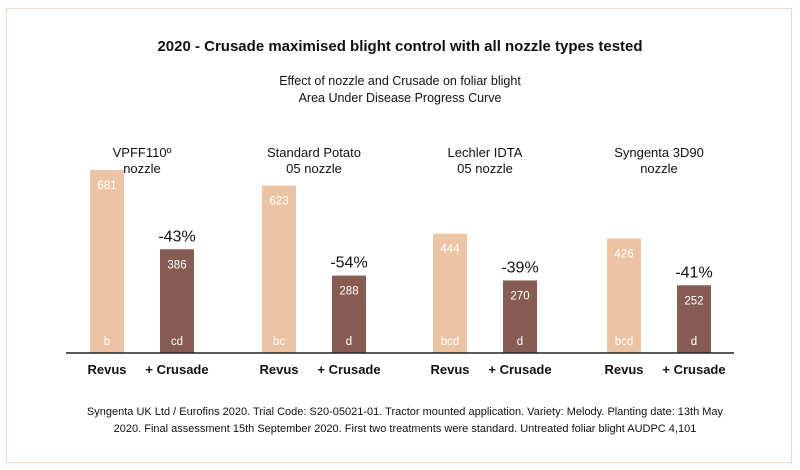 The height and width of the screenshot is (470, 800). Describe the element at coordinates (624, 342) in the screenshot. I see `letter-label-revus-4: bcd` at that location.